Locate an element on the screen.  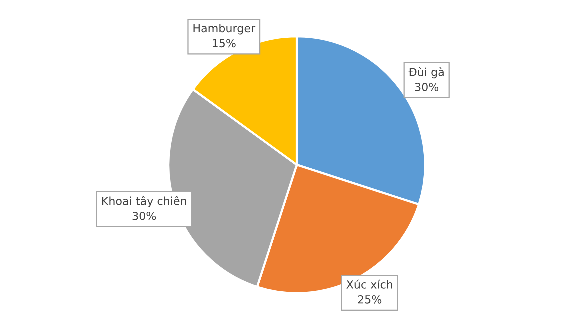
slice-label: Đùi gà is located at coordinates (426, 73).